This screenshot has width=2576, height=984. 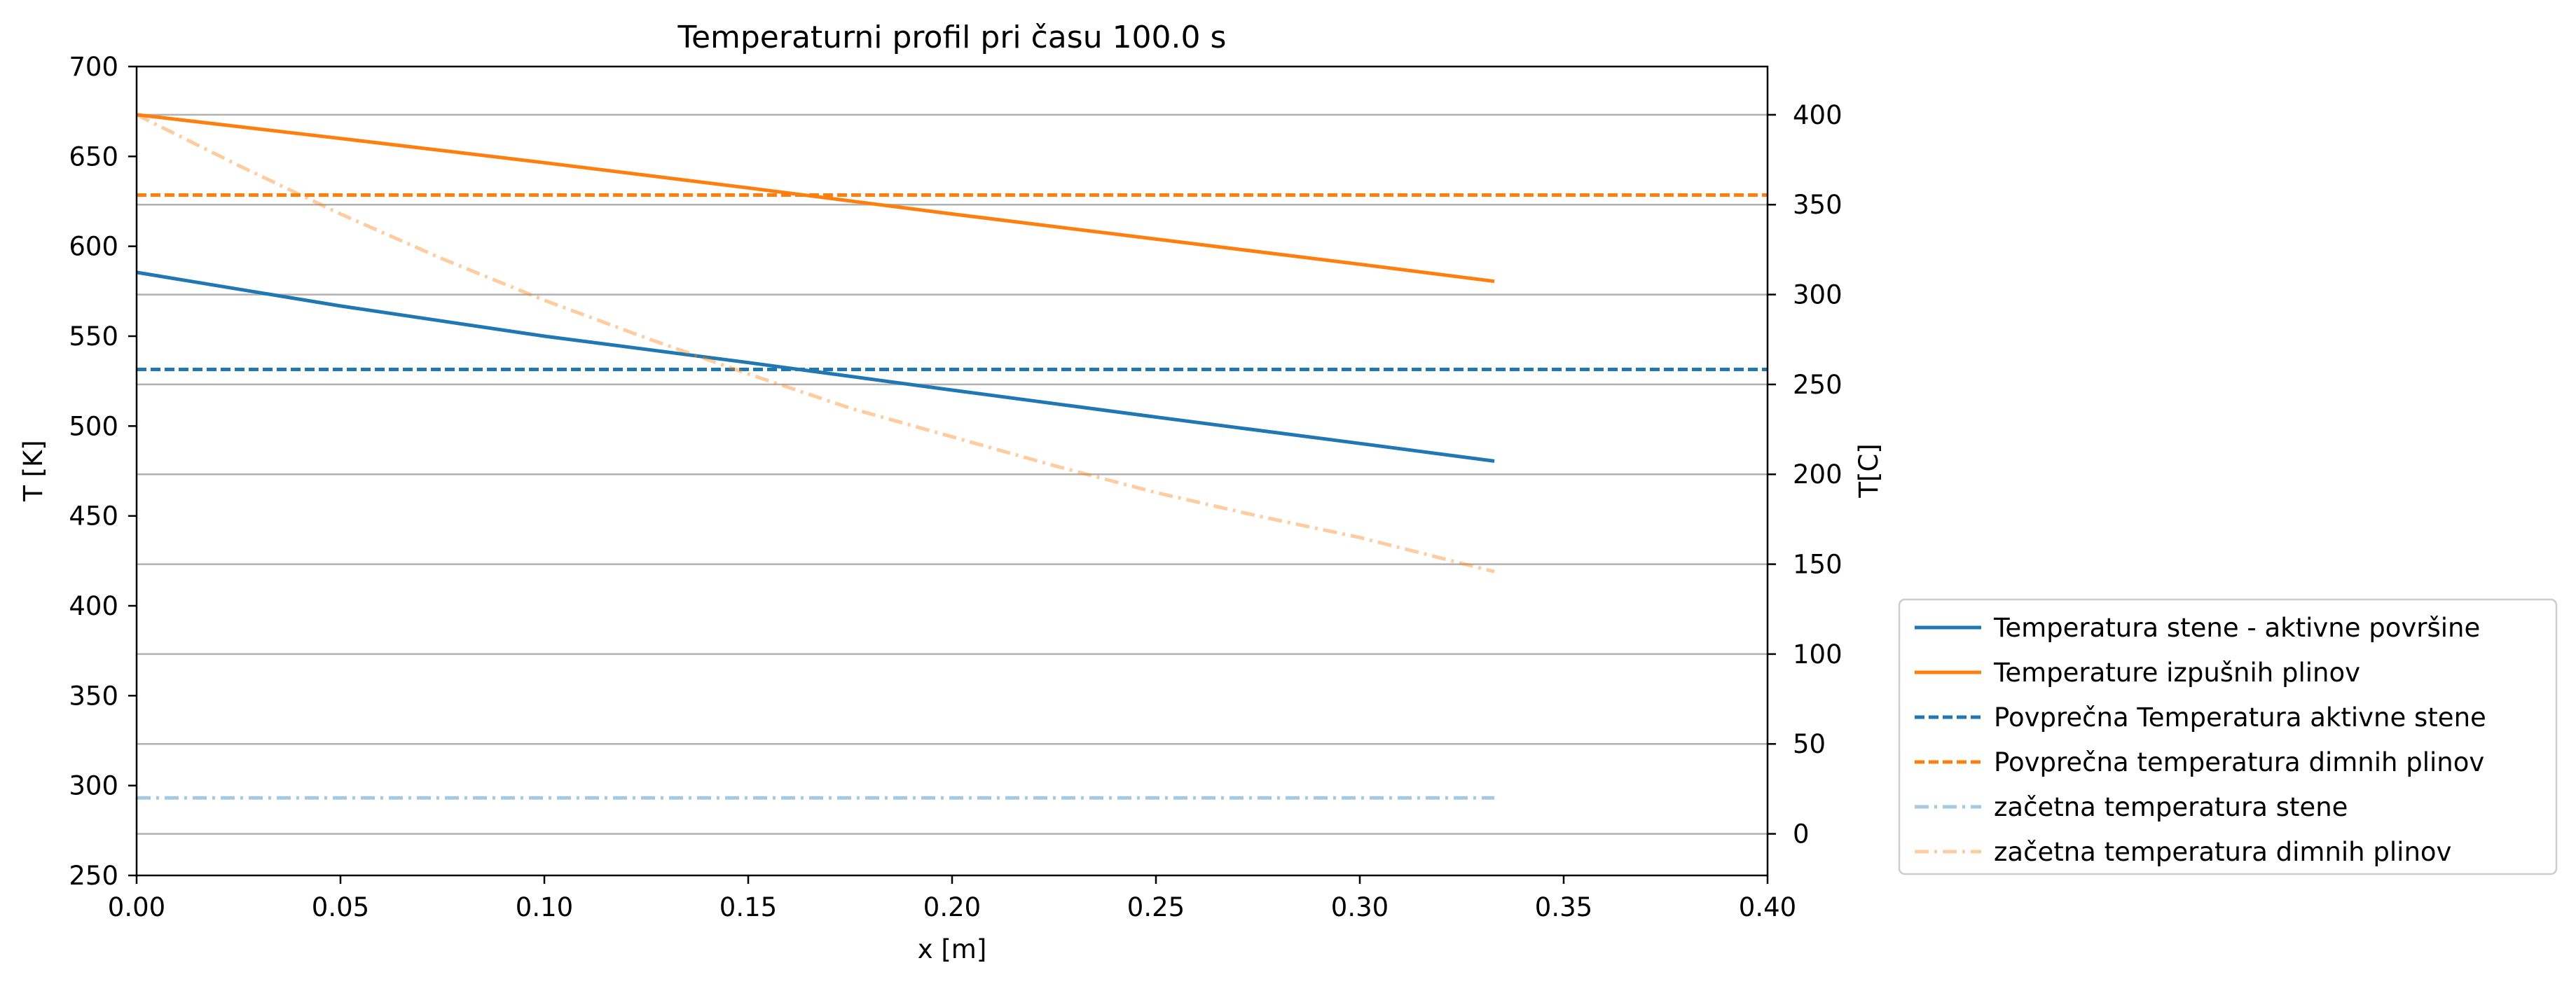 What do you see at coordinates (2240, 717) in the screenshot?
I see `legend-label: Povprečna Temperatura aktivne stene` at bounding box center [2240, 717].